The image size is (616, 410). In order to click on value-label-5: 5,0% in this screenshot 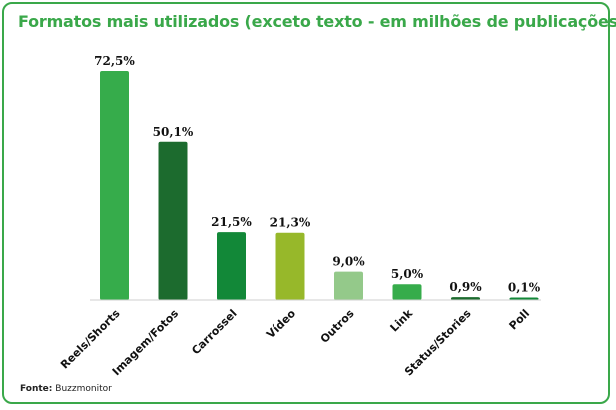, I will do `click(407, 274)`.